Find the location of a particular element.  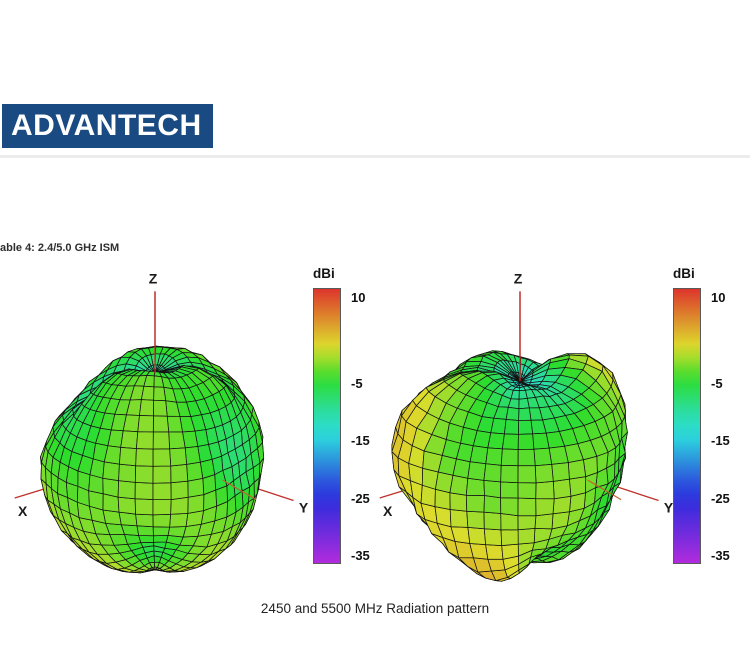

table-label: able 4: 2.4/5.0 GHz ISM is located at coordinates (60, 248).